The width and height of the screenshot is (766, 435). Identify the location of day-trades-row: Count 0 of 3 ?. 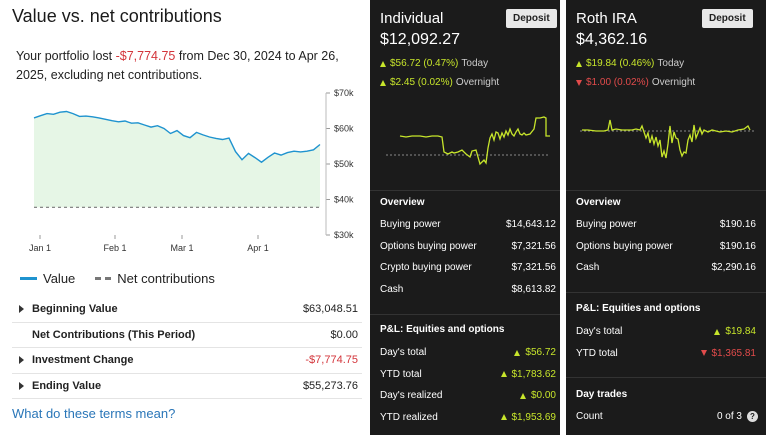
(667, 416).